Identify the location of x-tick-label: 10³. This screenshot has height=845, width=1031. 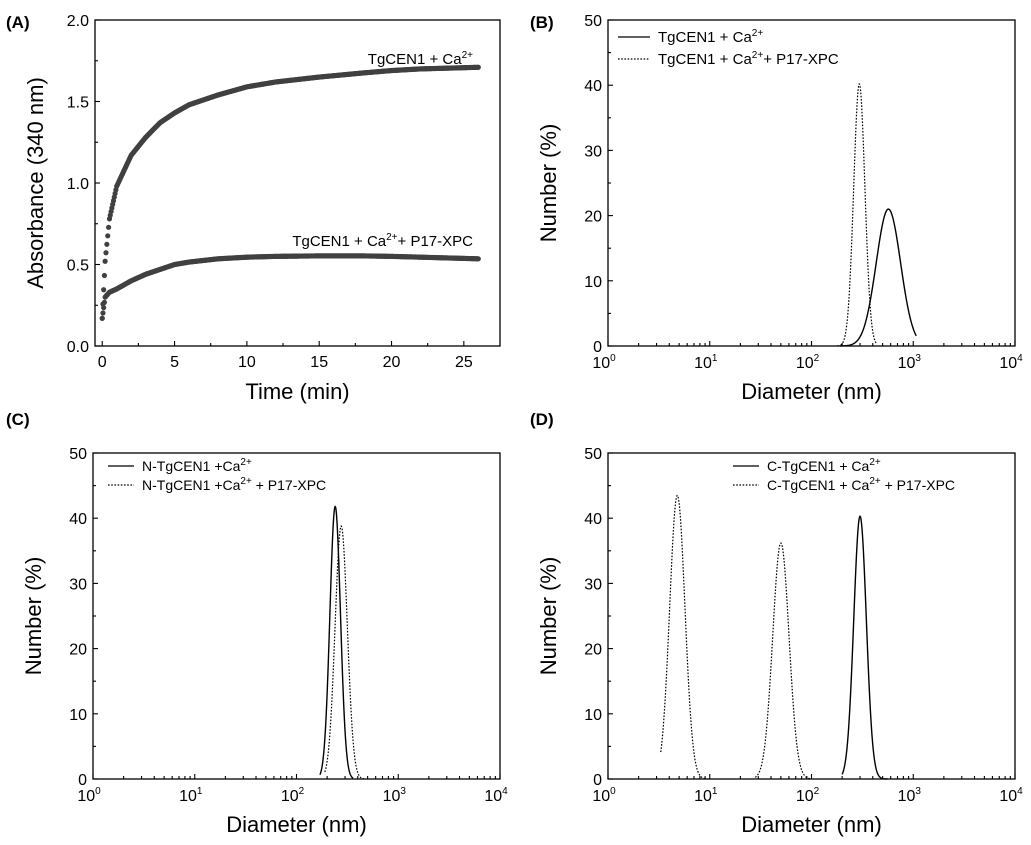
(910, 362).